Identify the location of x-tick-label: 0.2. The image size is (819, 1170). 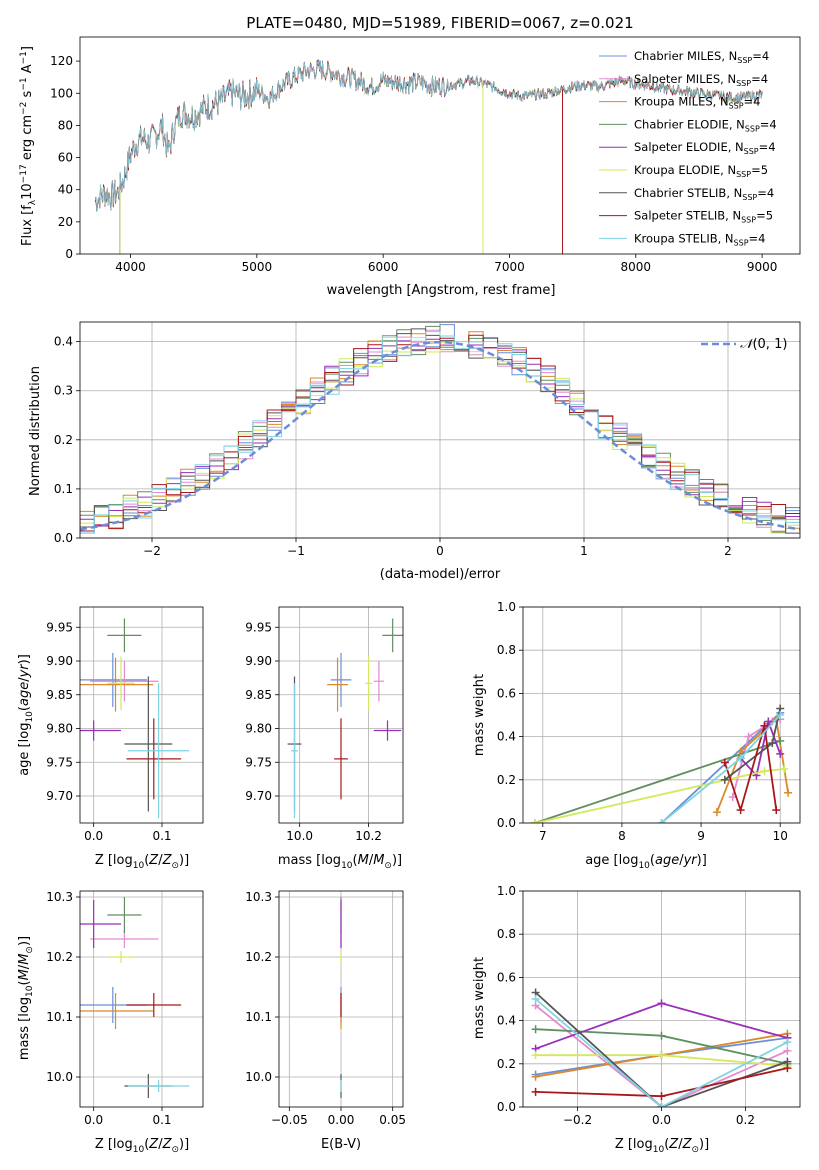
(745, 1120).